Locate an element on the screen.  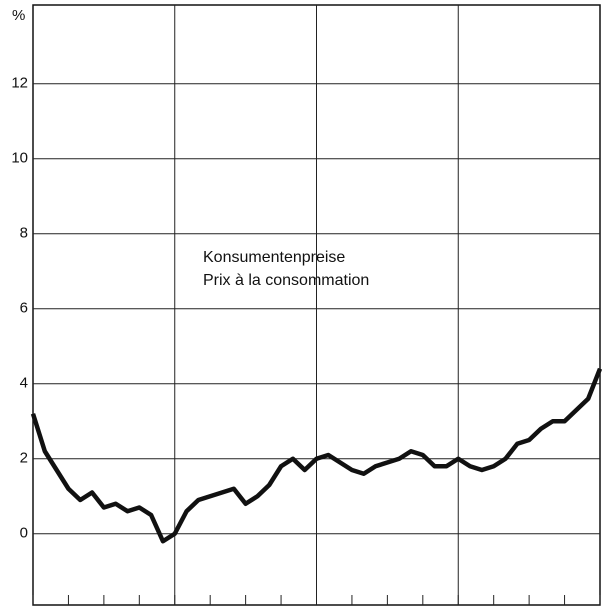
y-tick-label: 12 is located at coordinates (19, 83).